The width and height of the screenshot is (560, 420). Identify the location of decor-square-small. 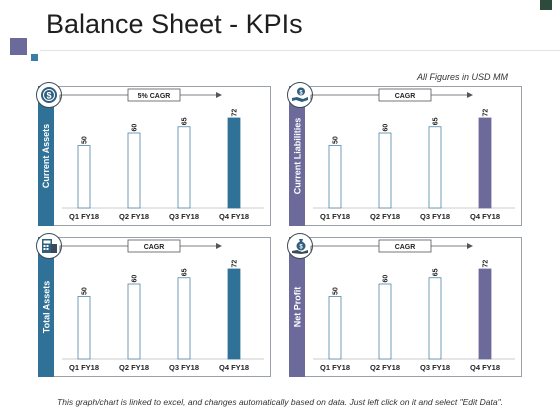
(34, 57).